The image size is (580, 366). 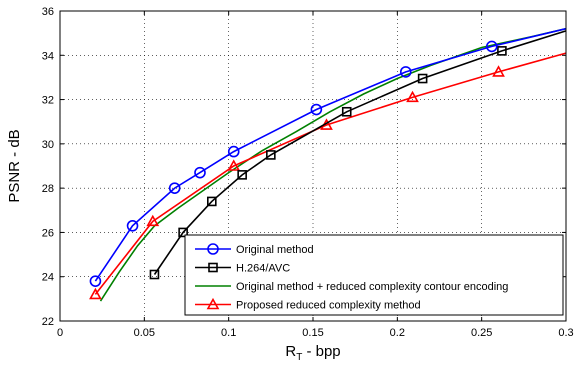 What do you see at coordinates (48, 322) in the screenshot?
I see `y-tick-label: 22` at bounding box center [48, 322].